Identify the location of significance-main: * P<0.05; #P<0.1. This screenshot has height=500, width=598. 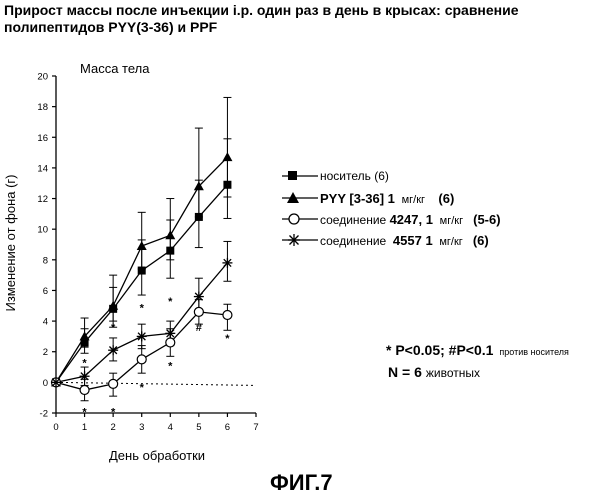
(439, 350).